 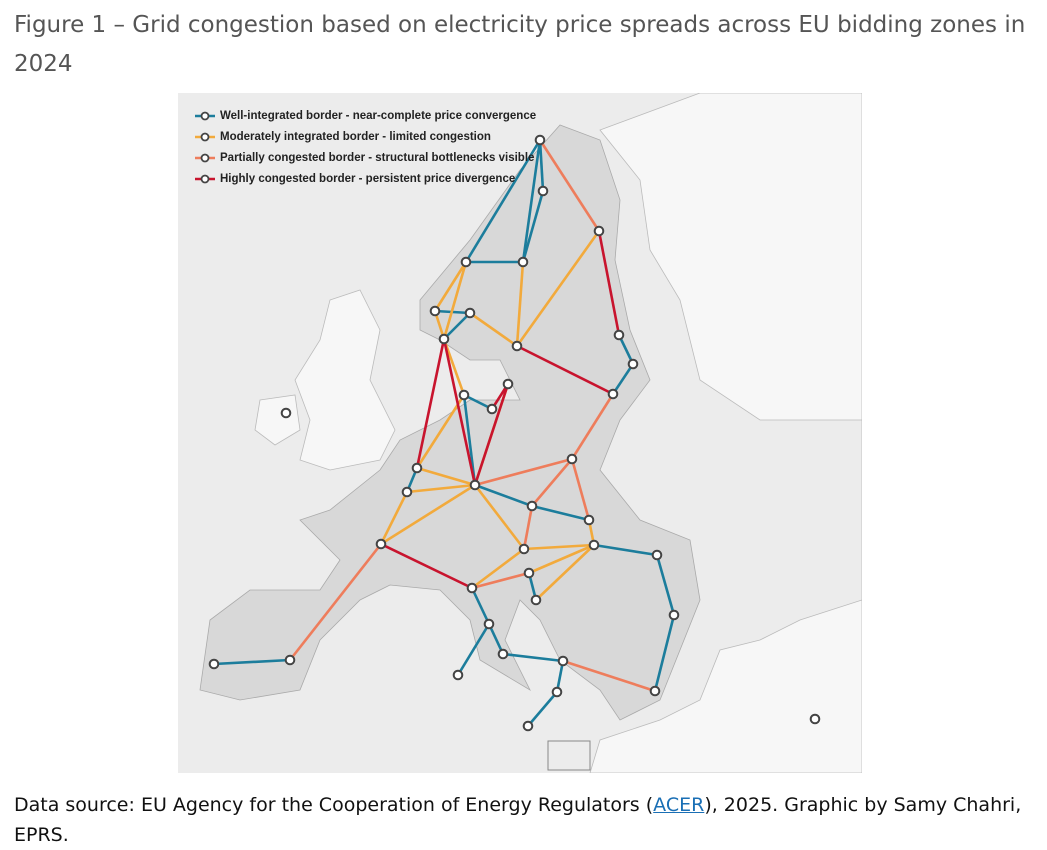 I want to click on source-text: ), 2025. Graphic by Samy Chahri, EPRS., so click(x=518, y=820).